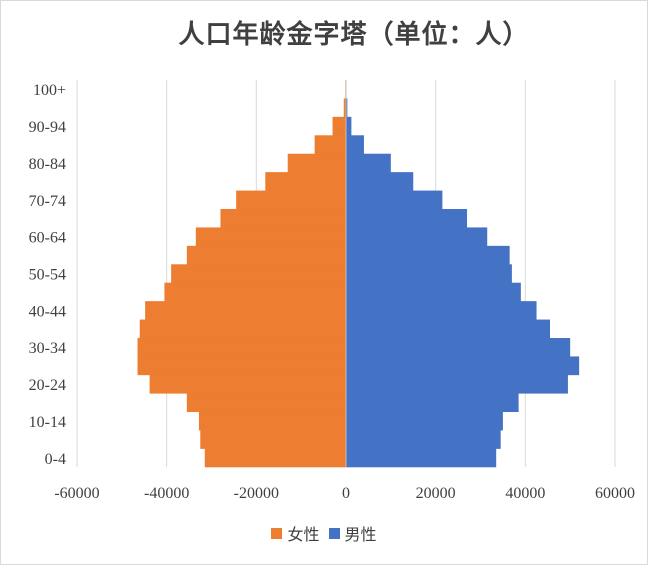  I want to click on x-tick-label: 0, so click(346, 493).